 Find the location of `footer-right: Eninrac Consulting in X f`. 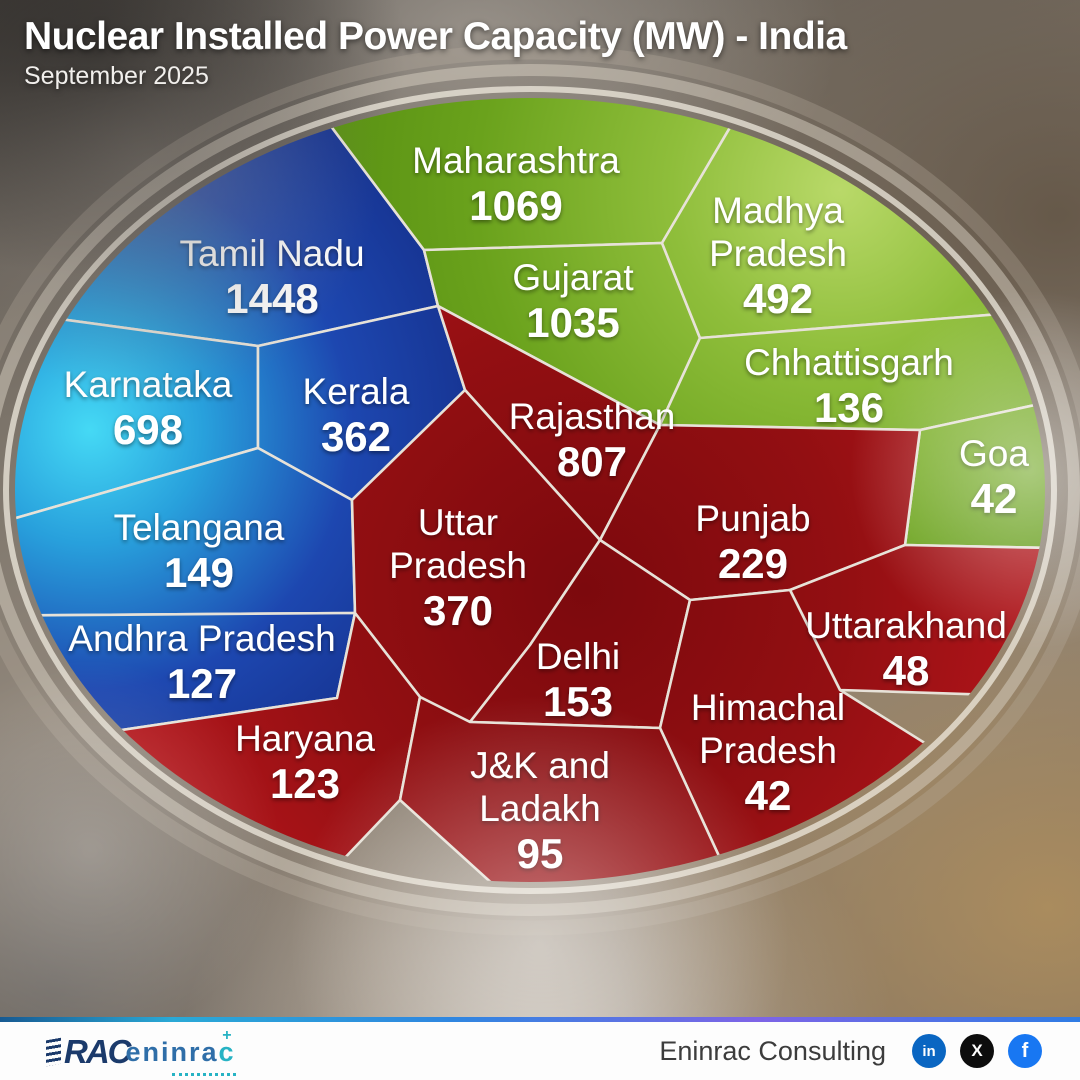

footer-right: Eninrac Consulting in X f is located at coordinates (850, 1051).